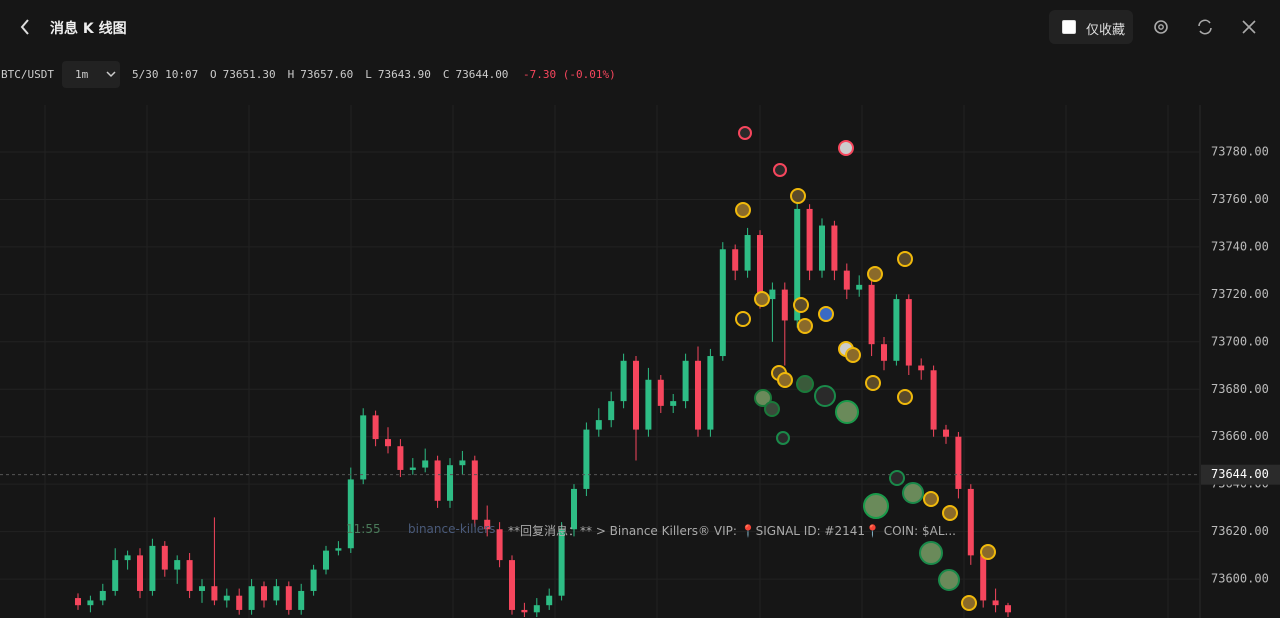  I want to click on ohlc: O 73651.30 H 73657.60 L 73643.90 C 73644.00, so click(365, 74).